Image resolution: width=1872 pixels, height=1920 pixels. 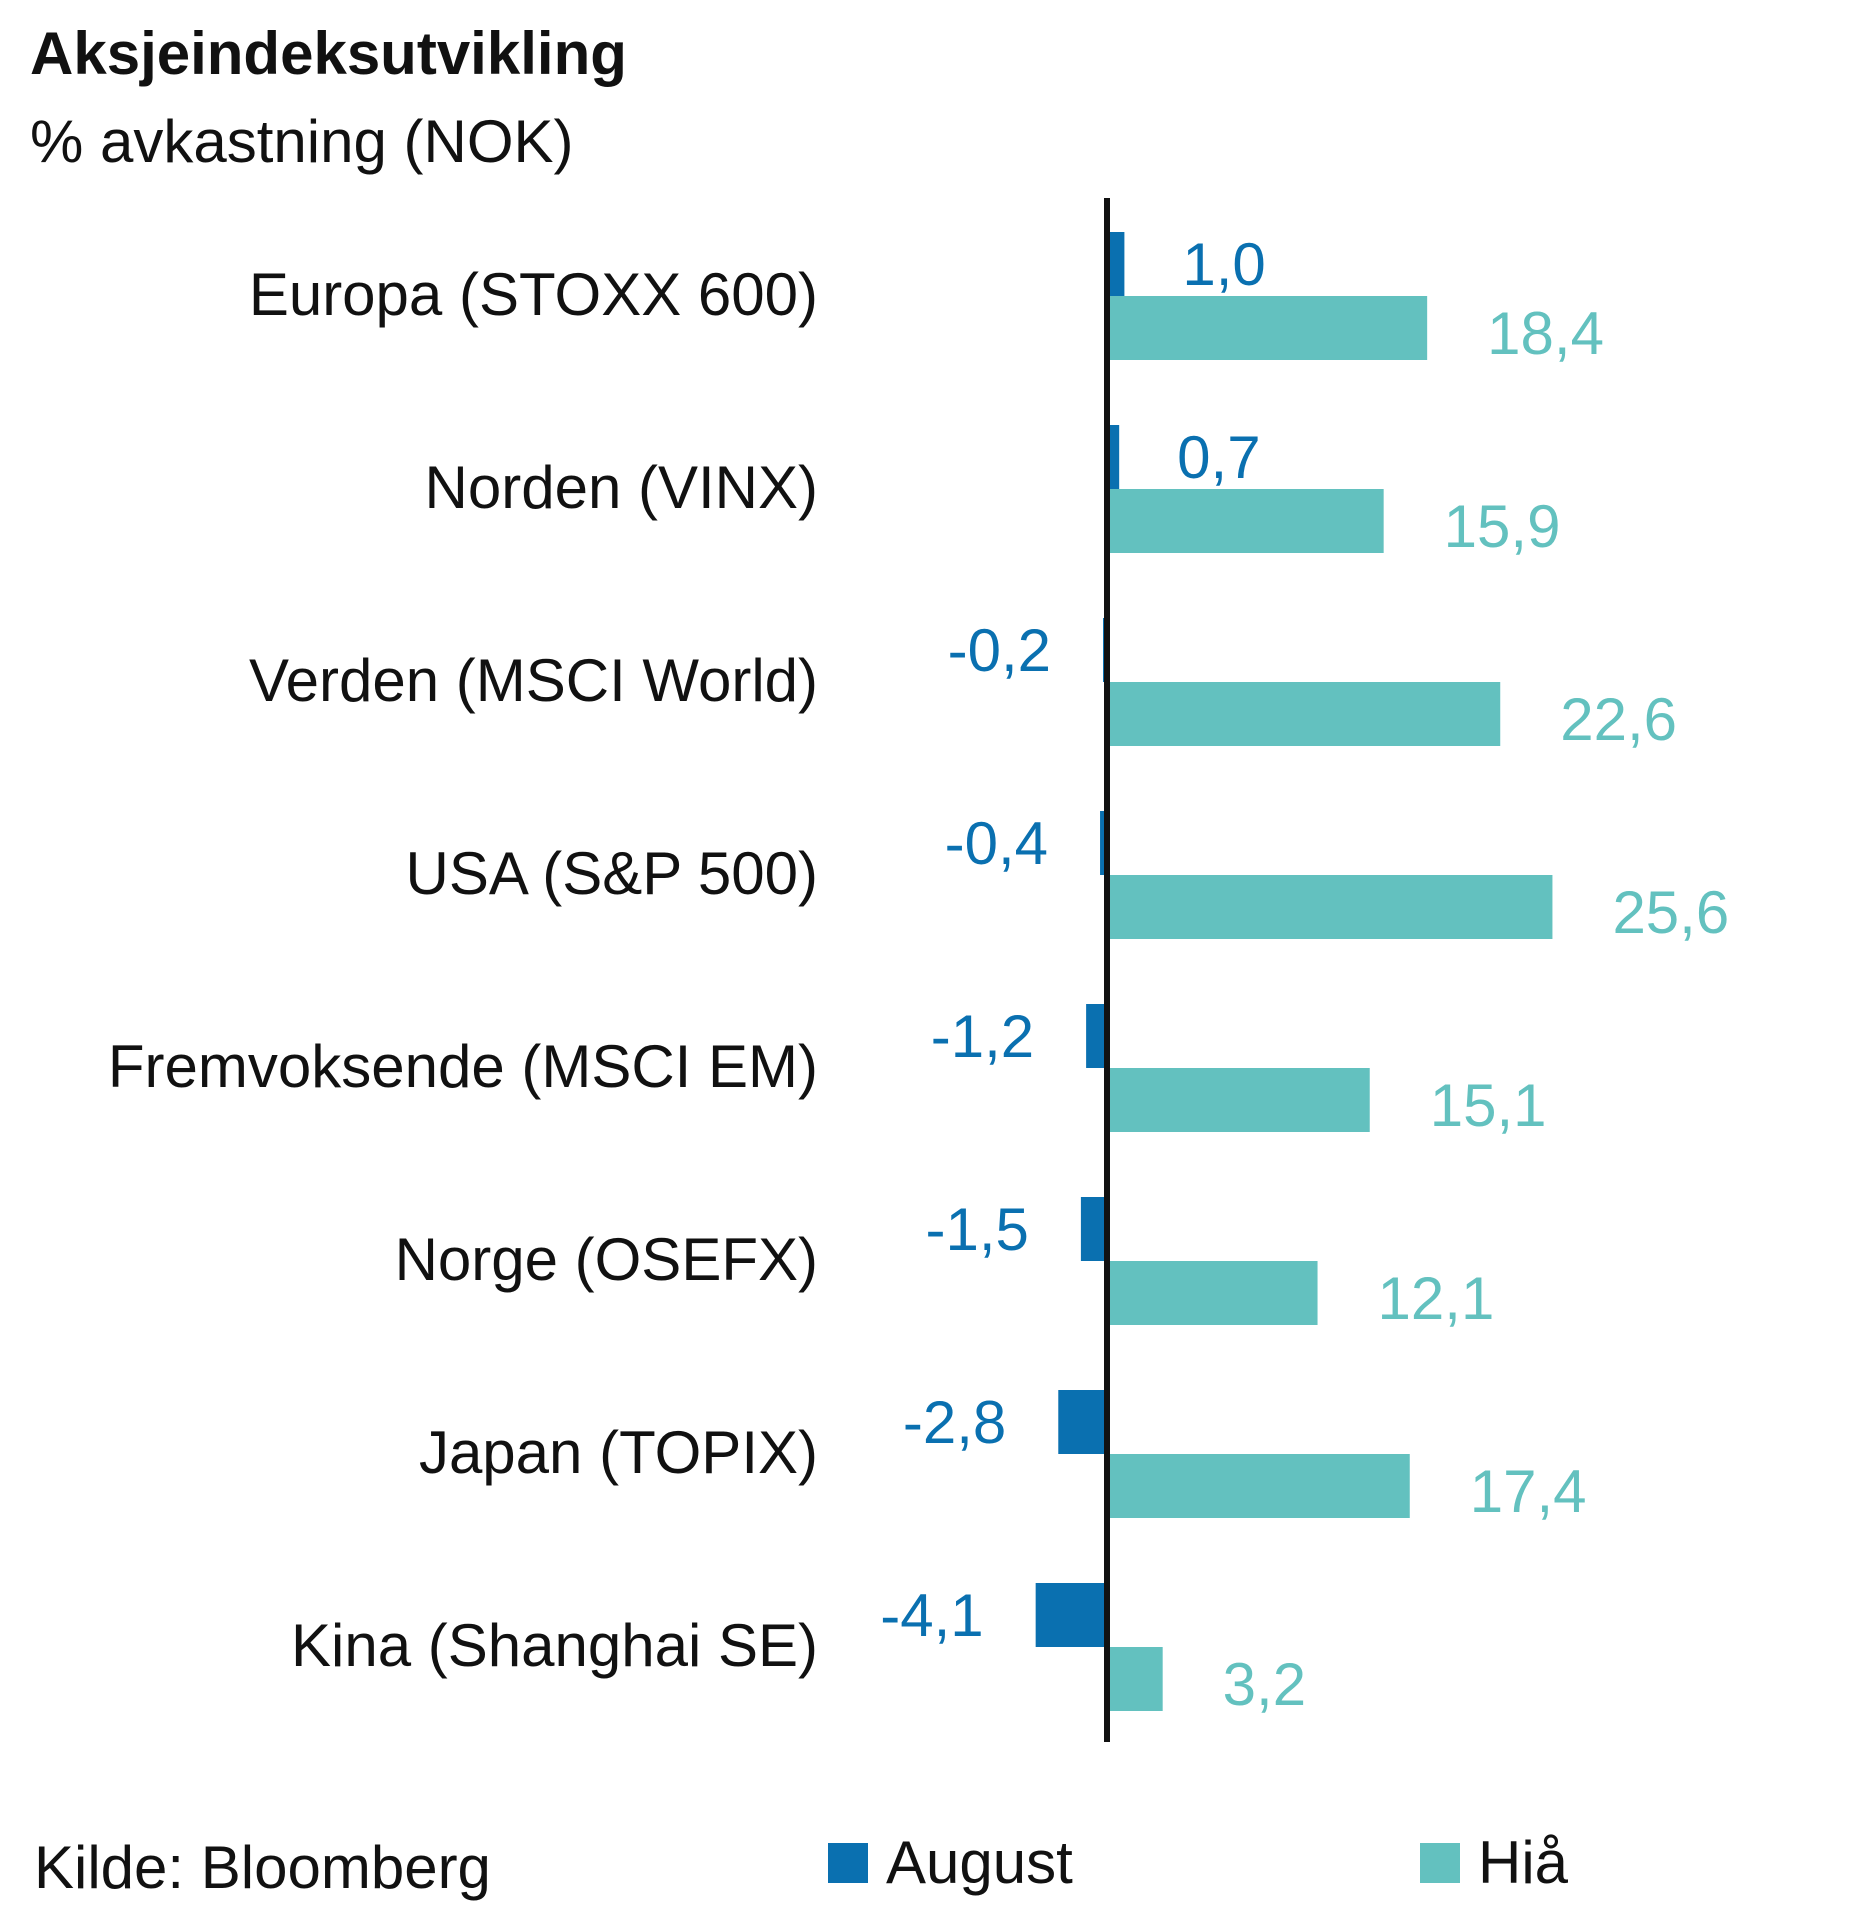 I want to click on chart-subtitle: % avkastning (NOK), so click(x=302, y=141).